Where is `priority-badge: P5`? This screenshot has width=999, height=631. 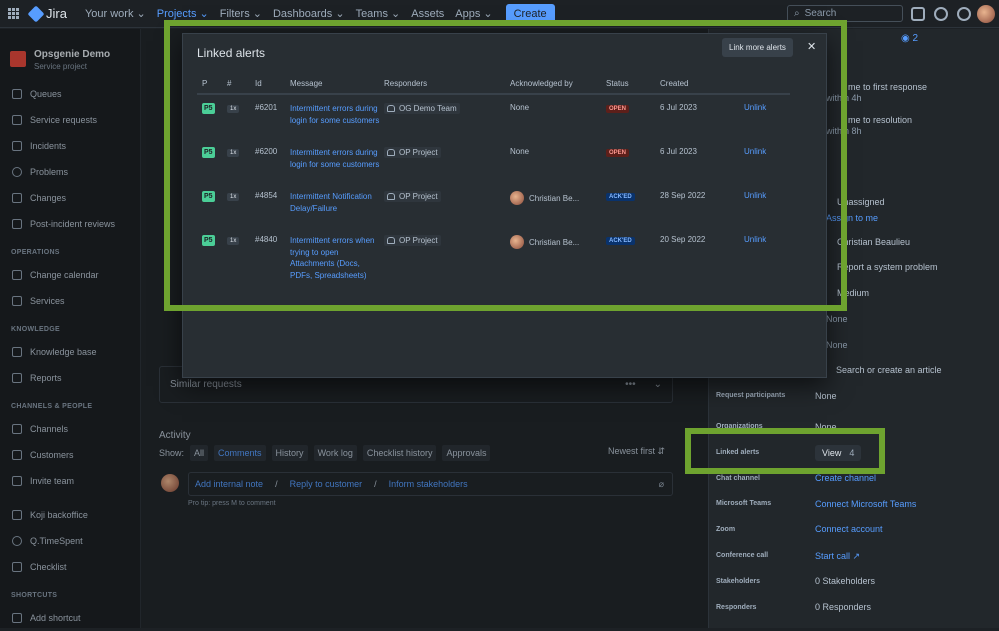
priority-badge: P5 is located at coordinates (208, 108).